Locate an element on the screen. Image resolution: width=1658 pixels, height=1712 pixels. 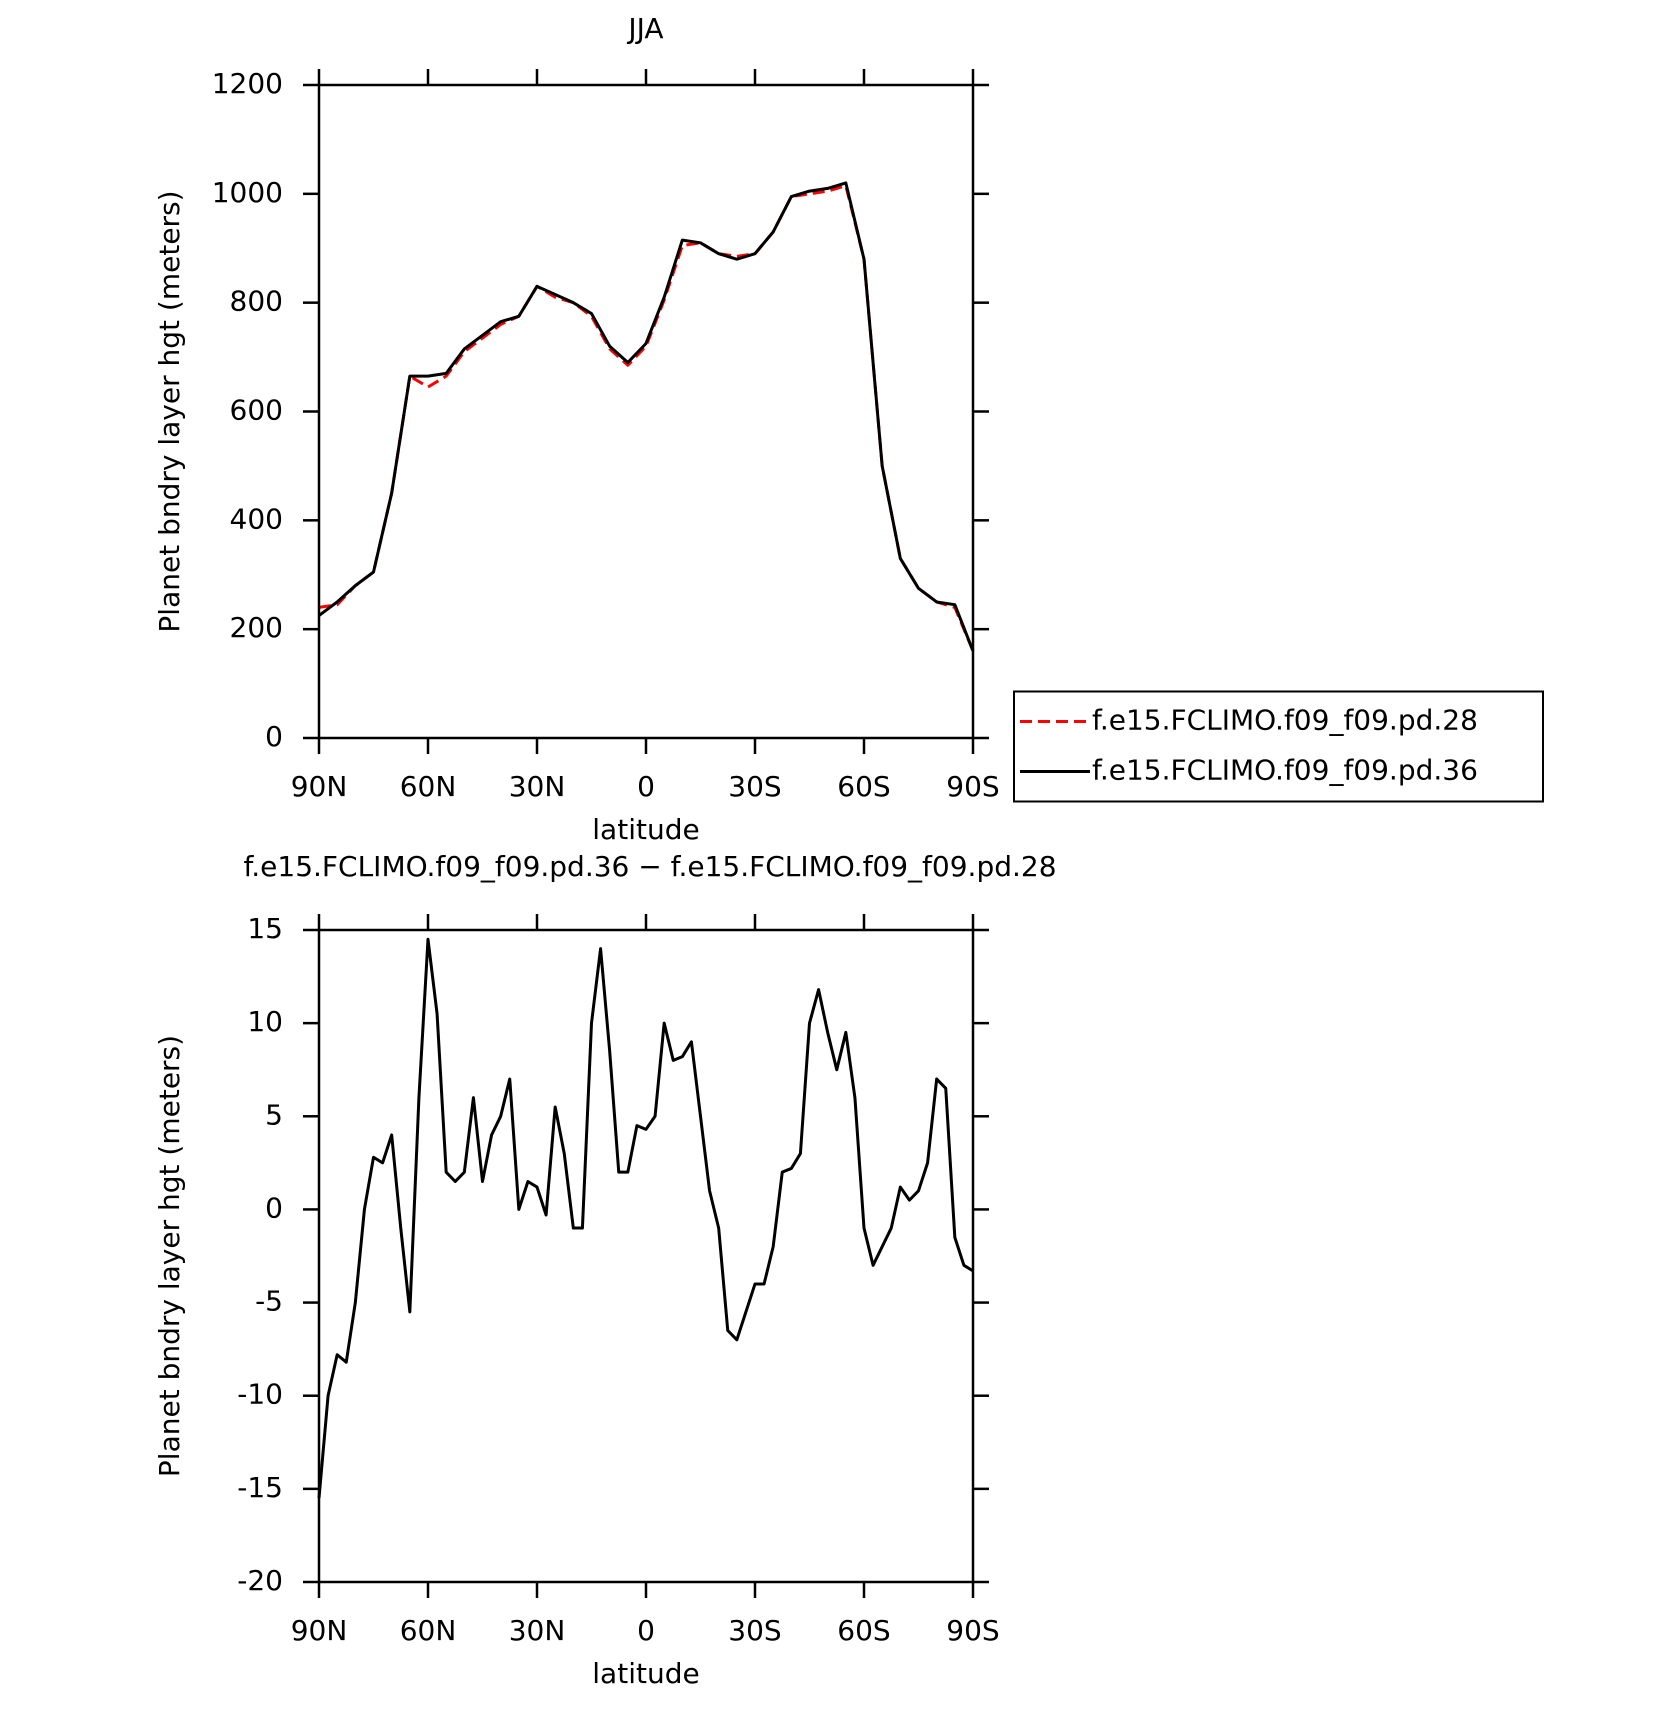
y-tick-label: 600 is located at coordinates (256, 410).